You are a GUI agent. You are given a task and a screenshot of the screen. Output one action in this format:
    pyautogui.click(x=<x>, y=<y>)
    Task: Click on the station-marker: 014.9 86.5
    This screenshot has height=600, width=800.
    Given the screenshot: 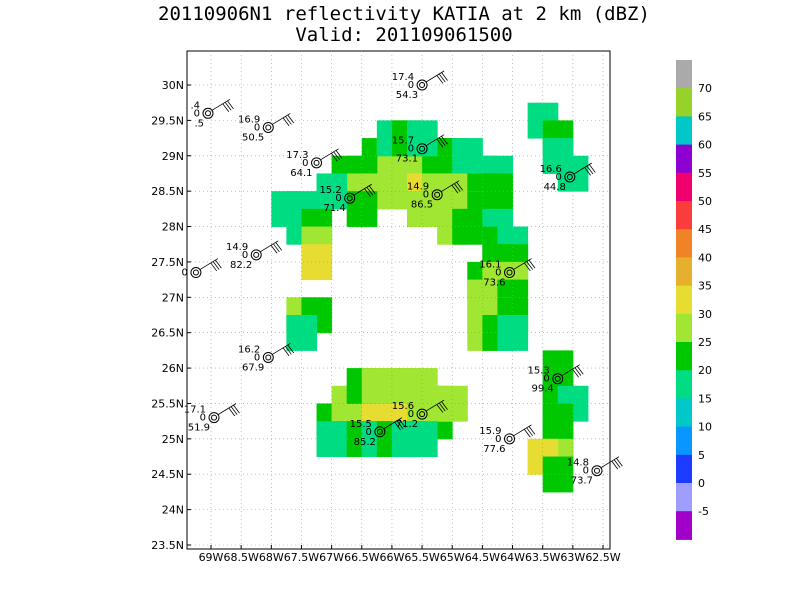 What is the action you would take?
    pyautogui.click(x=435, y=195)
    